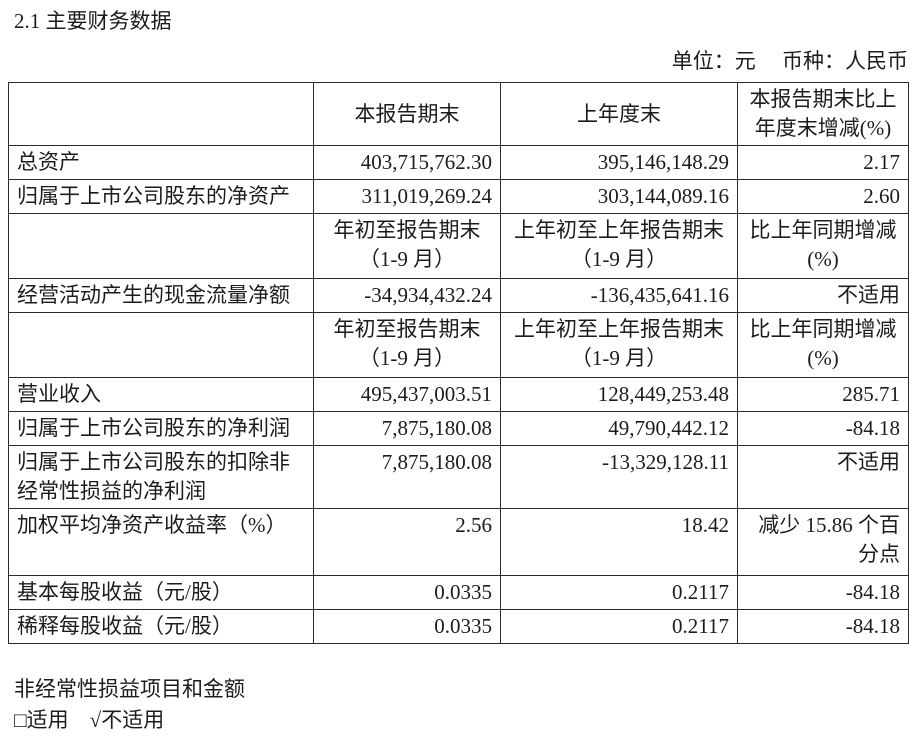  What do you see at coordinates (407, 295) in the screenshot?
I see `current-period-cell: -34,934,432.24` at bounding box center [407, 295].